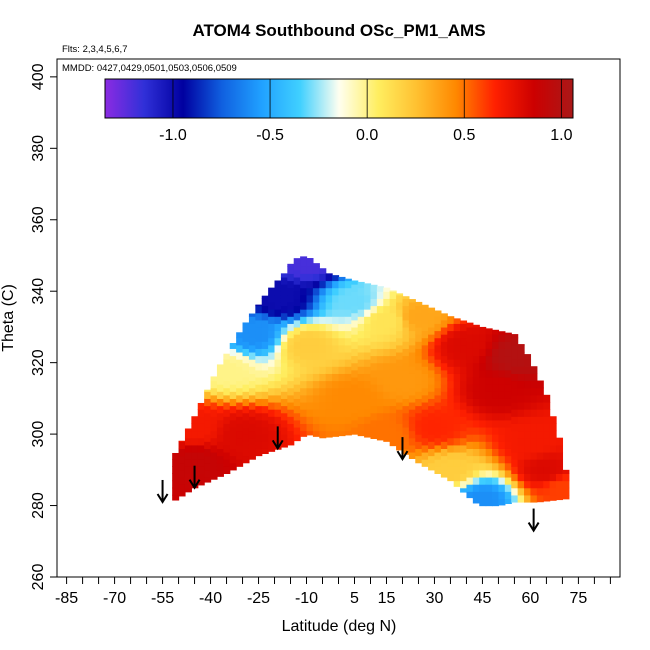 The height and width of the screenshot is (650, 650). I want to click on y-tick-label: 280, so click(38, 505).